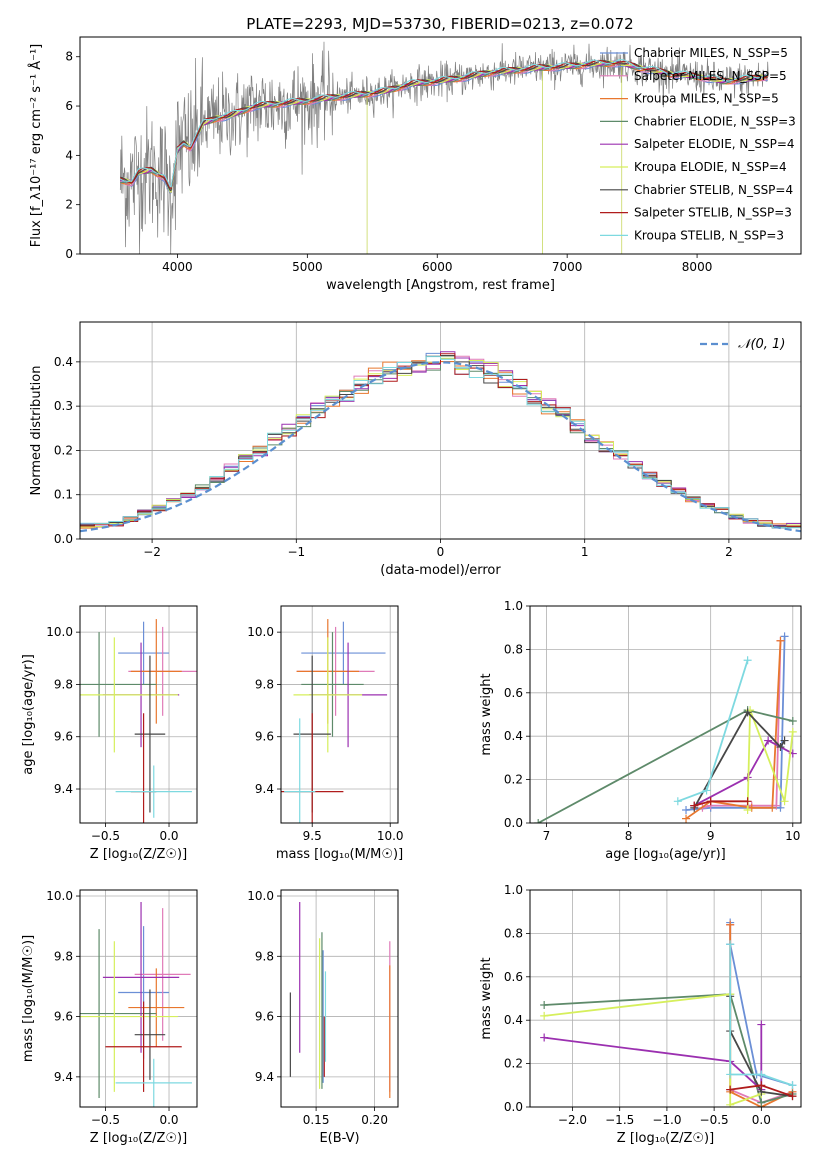 Image resolution: width=819 pixels, height=1170 pixels. What do you see at coordinates (152, 552) in the screenshot?
I see `x-tick-label: −2` at bounding box center [152, 552].